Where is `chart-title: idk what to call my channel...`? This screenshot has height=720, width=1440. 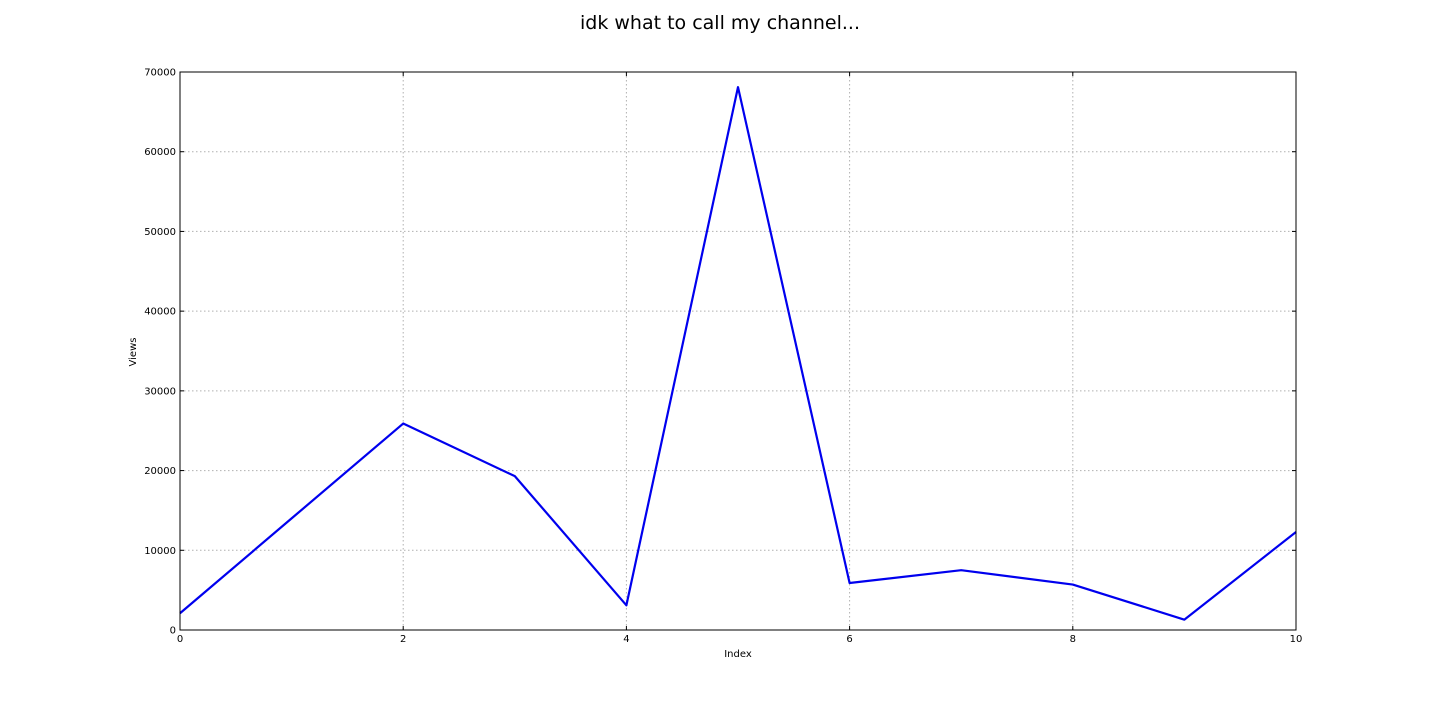 chart-title: idk what to call my channel... is located at coordinates (720, 23).